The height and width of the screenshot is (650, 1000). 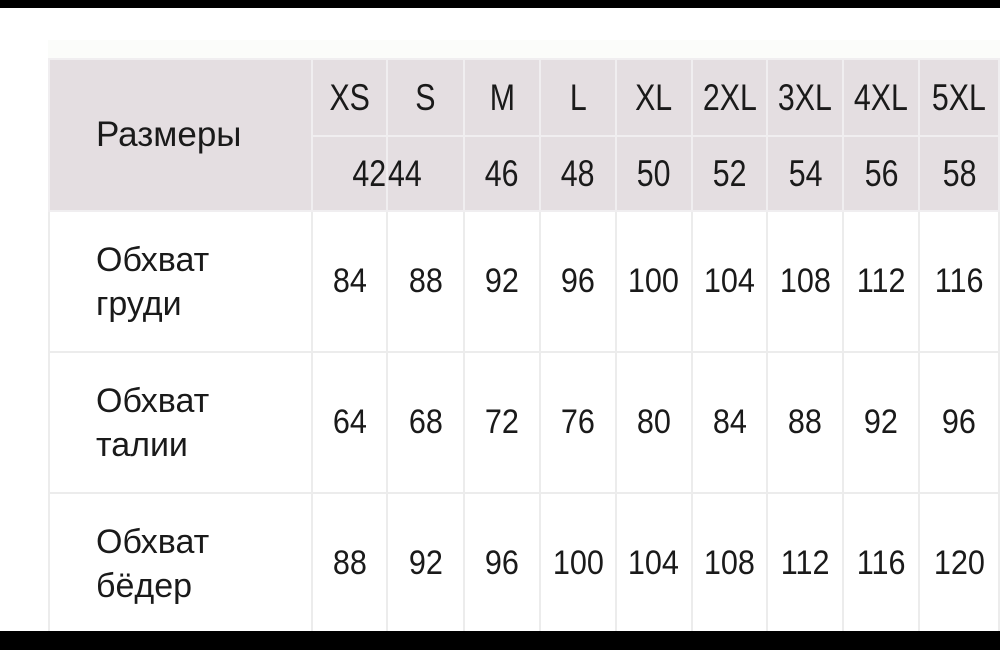 What do you see at coordinates (805, 173) in the screenshot?
I see `size-number: 54` at bounding box center [805, 173].